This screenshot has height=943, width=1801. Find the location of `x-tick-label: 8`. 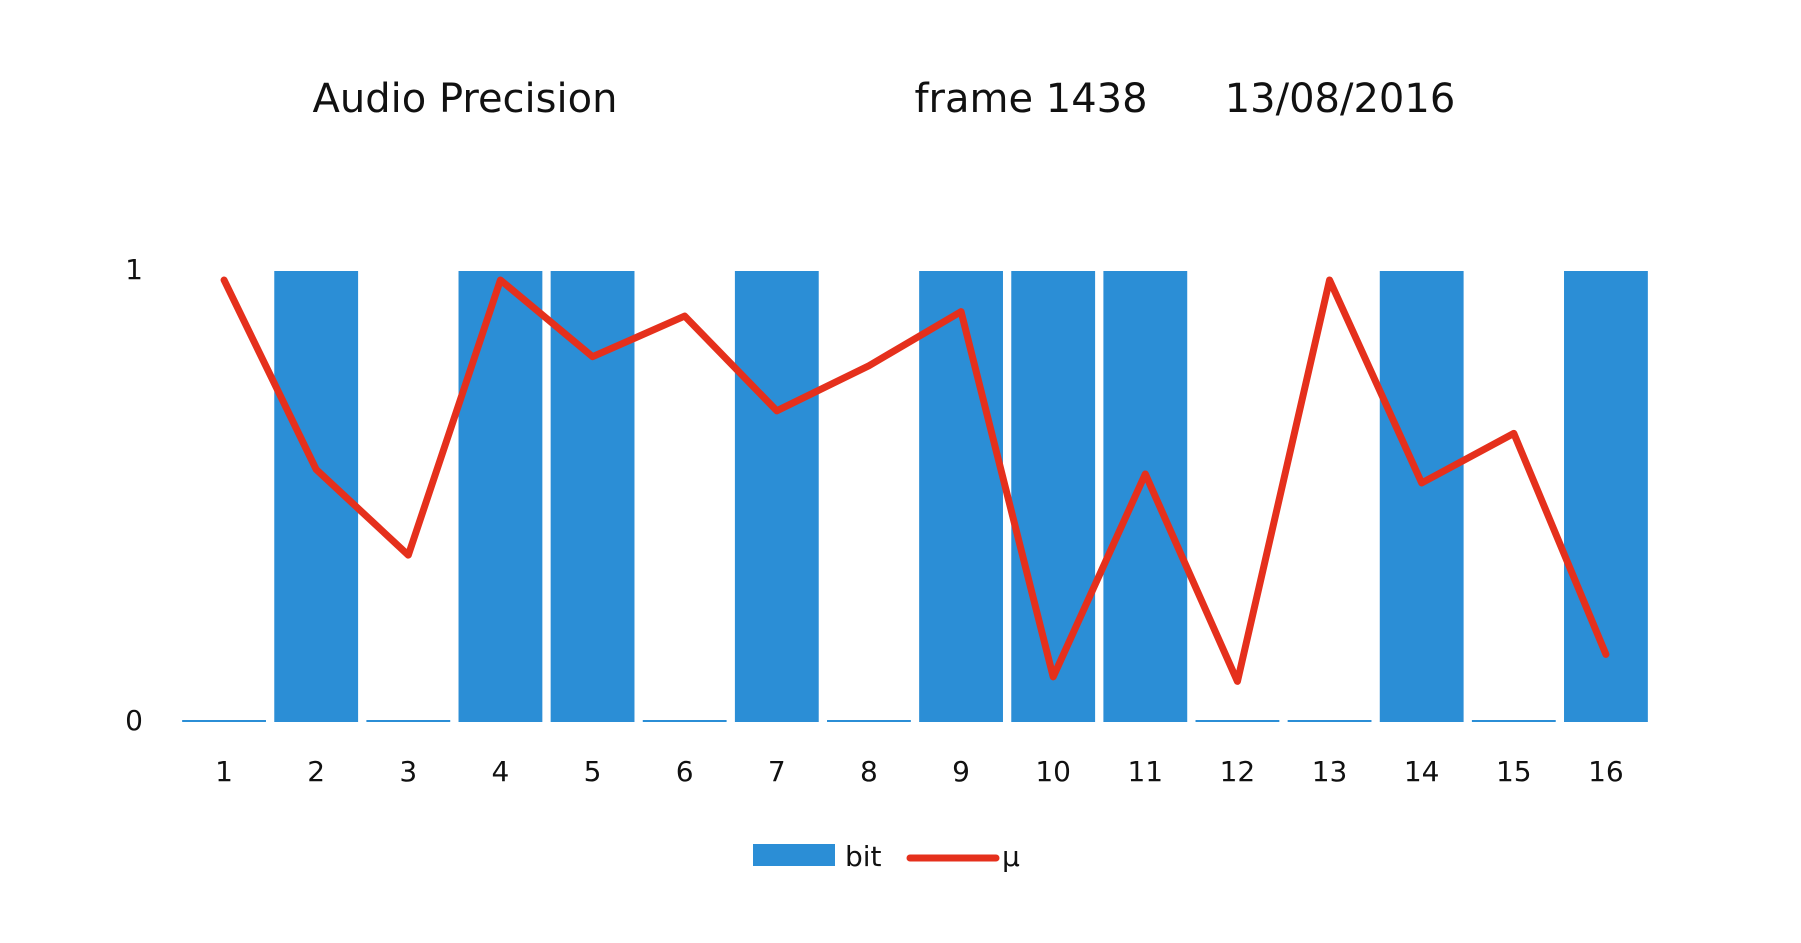

x-tick-label: 8 is located at coordinates (869, 771).